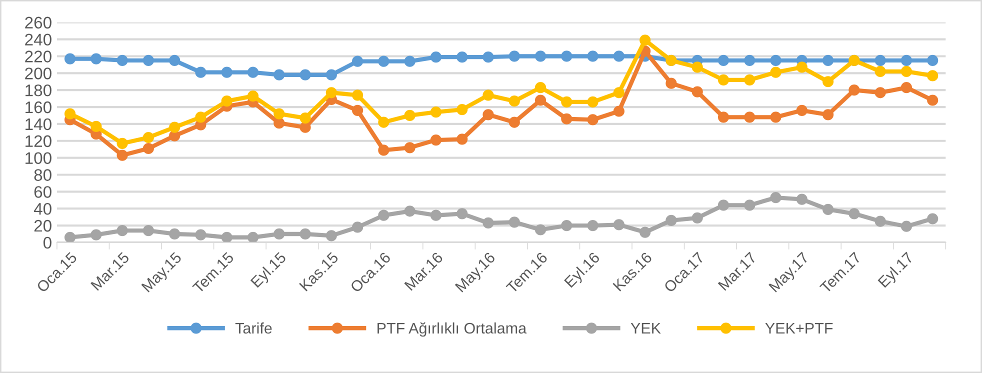 The width and height of the screenshot is (982, 373). What do you see at coordinates (39, 124) in the screenshot?
I see `y-tick-label: 140` at bounding box center [39, 124].